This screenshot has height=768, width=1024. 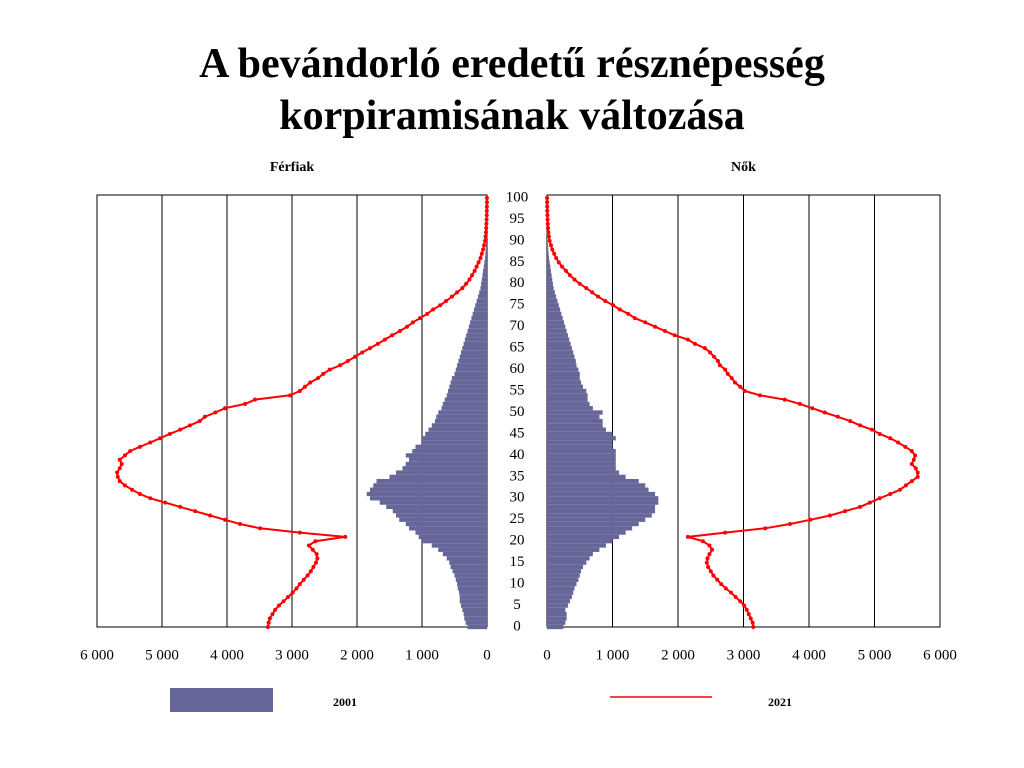 What do you see at coordinates (517, 626) in the screenshot?
I see `y-tick-label: 0` at bounding box center [517, 626].